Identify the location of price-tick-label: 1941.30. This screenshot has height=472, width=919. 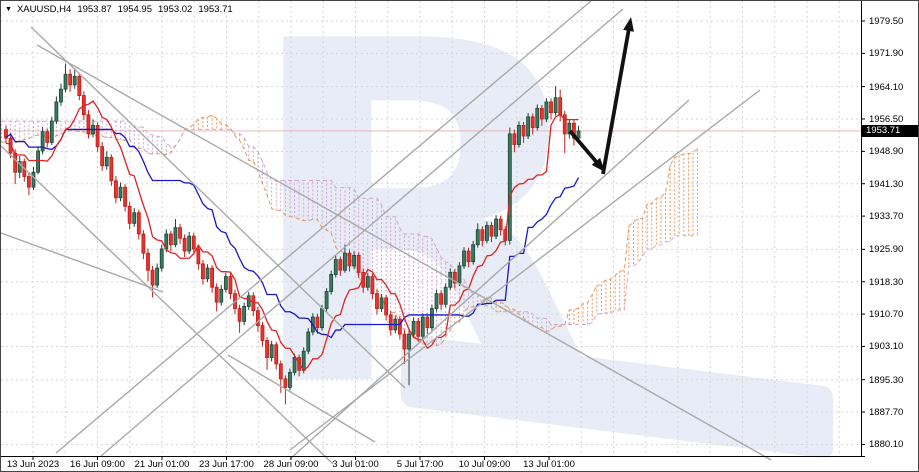
(886, 184).